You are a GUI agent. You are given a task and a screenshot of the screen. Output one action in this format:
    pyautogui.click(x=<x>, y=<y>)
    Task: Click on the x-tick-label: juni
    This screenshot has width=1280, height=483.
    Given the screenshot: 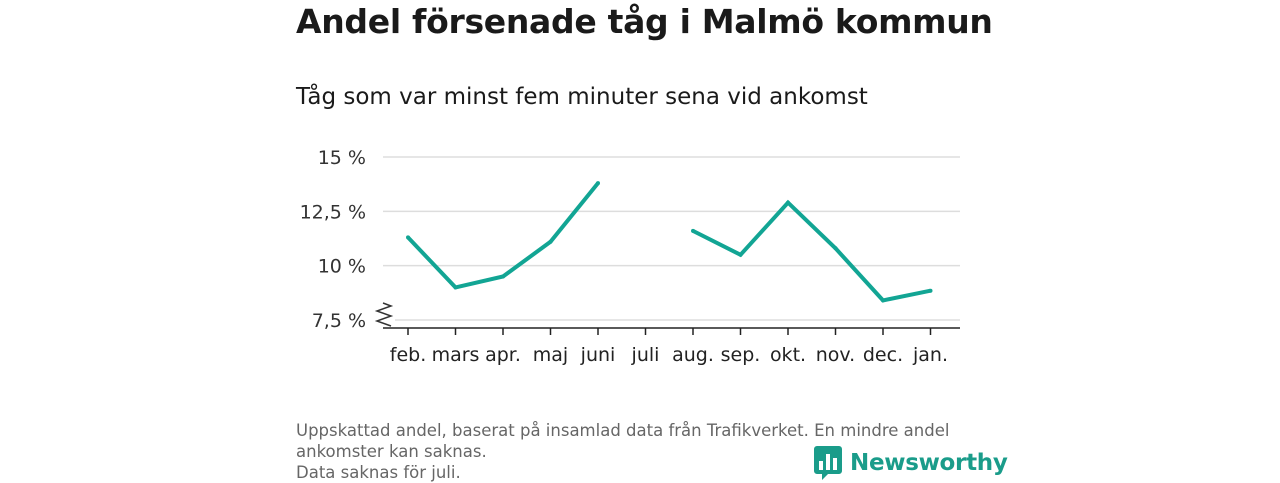 What is the action you would take?
    pyautogui.click(x=598, y=355)
    